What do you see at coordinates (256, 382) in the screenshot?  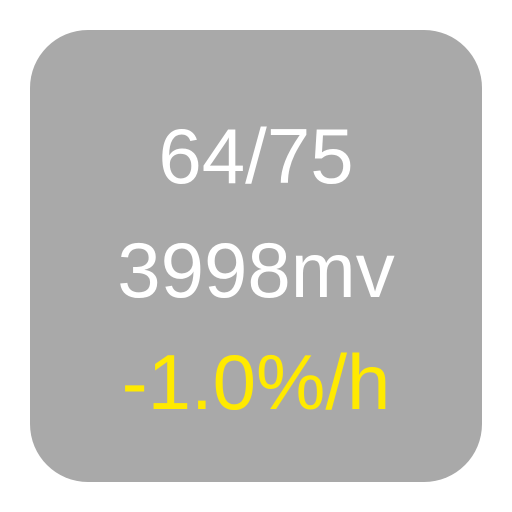 I see `battery-drain-rate-text: -1.0%/h` at bounding box center [256, 382].